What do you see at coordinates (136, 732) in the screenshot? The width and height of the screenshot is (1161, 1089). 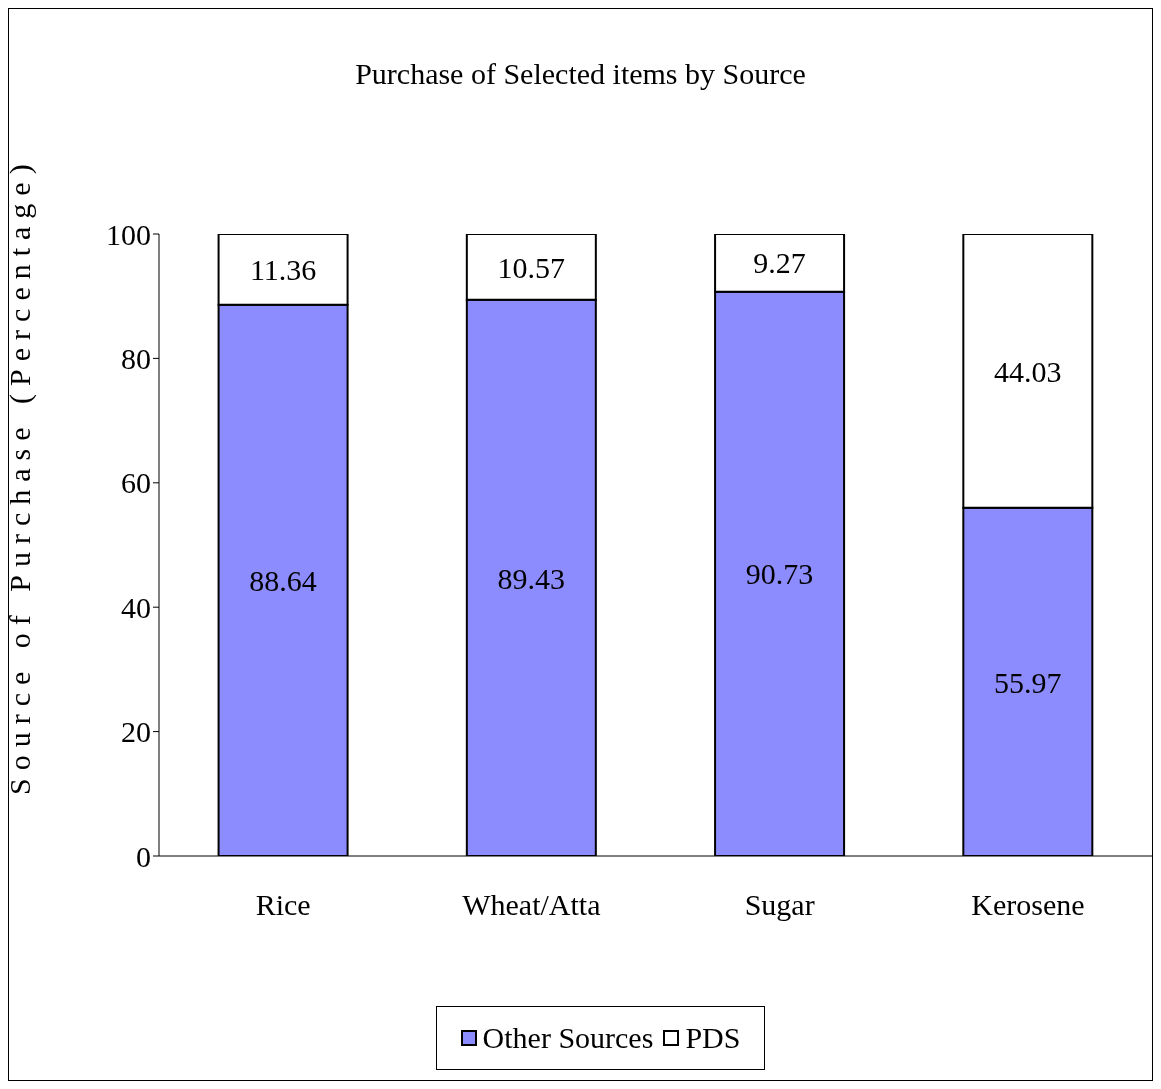 I see `y-tick-label: 20` at bounding box center [136, 732].